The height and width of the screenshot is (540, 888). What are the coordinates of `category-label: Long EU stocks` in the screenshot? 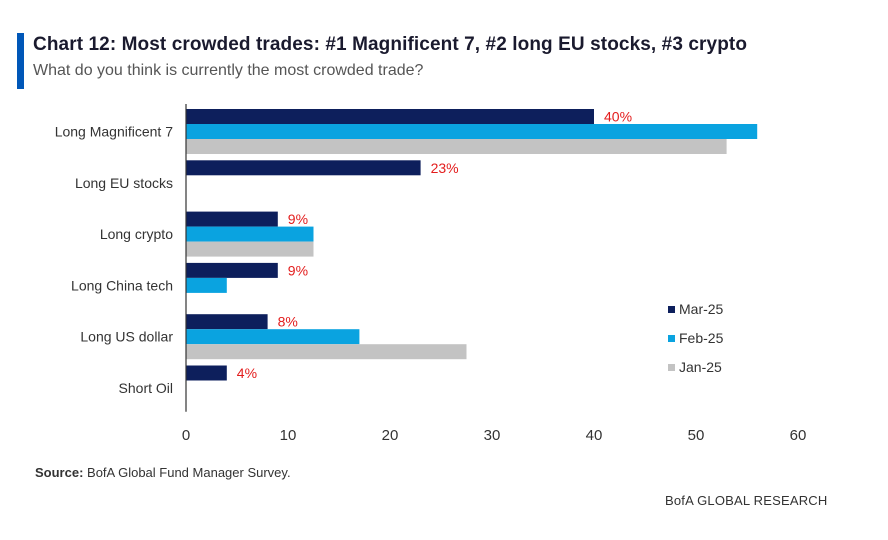 It's located at (124, 183).